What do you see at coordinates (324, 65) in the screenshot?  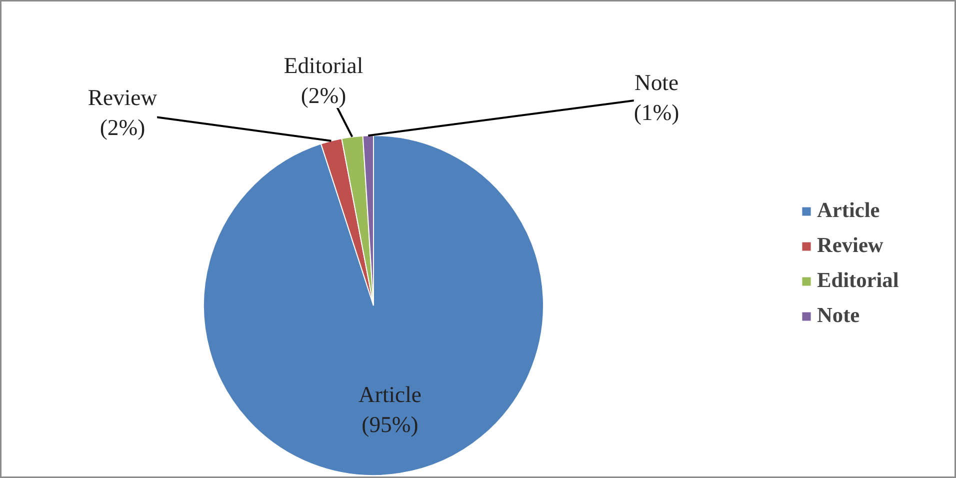 I see `slice-label: Editorial` at bounding box center [324, 65].